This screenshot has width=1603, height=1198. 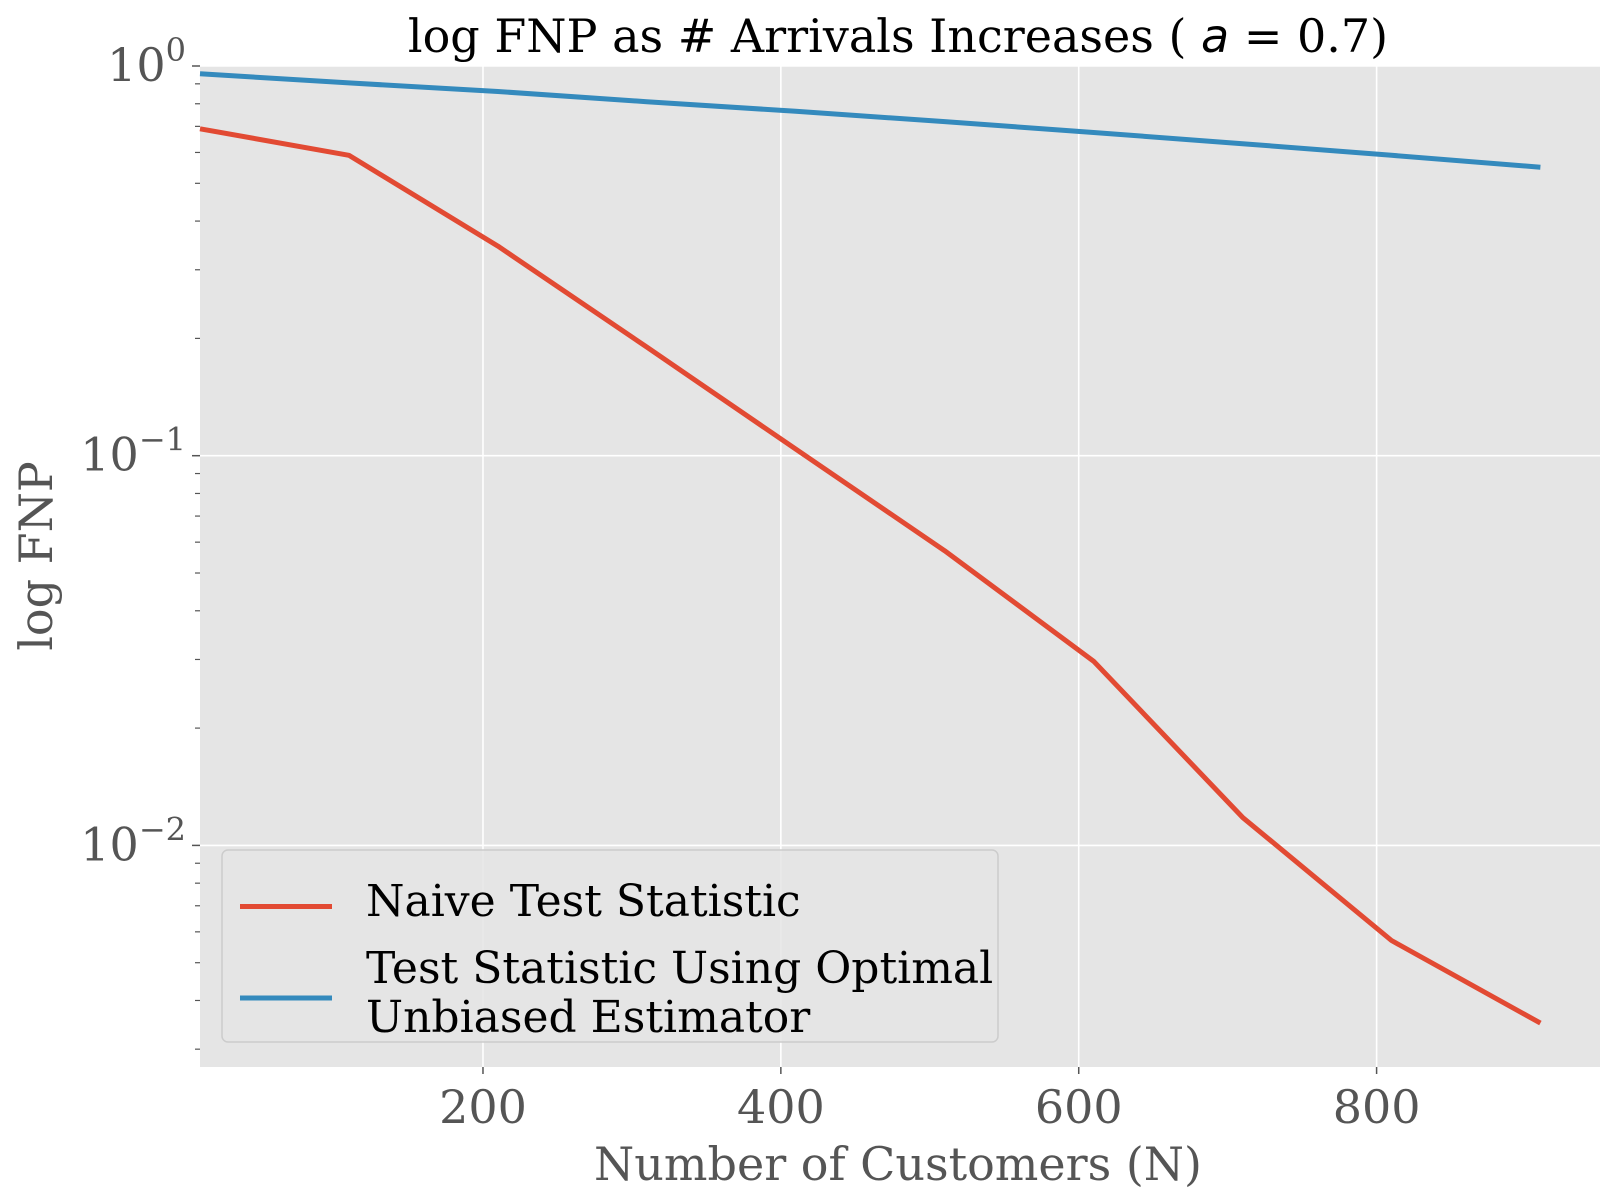 I want to click on legend-label-line: Unbiased Estimator, so click(x=588, y=1017).